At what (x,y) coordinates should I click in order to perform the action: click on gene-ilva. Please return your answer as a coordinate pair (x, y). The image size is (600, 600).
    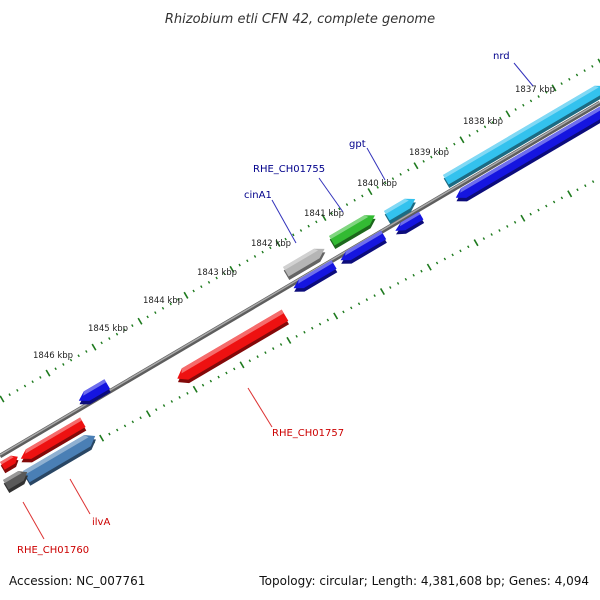
    Looking at the image, I should click on (60, 460).